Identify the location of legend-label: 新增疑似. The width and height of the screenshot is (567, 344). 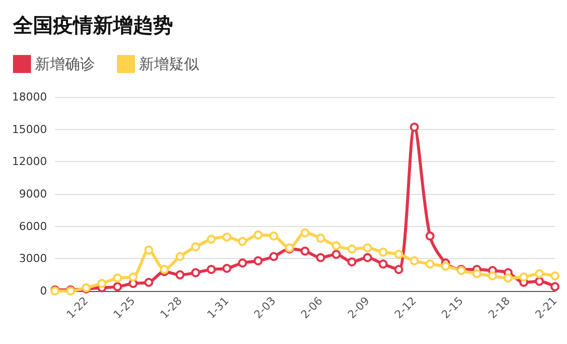
(169, 64).